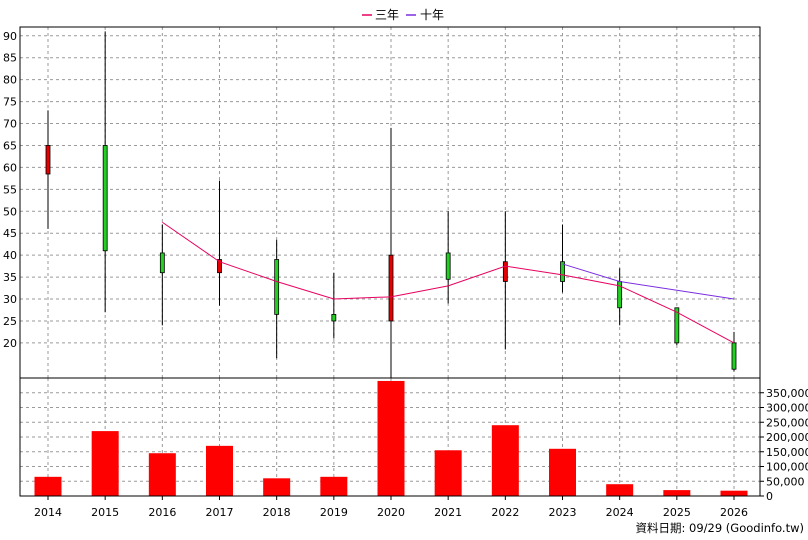  Describe the element at coordinates (387, 15) in the screenshot. I see `legend-label-3y: 三年` at that location.